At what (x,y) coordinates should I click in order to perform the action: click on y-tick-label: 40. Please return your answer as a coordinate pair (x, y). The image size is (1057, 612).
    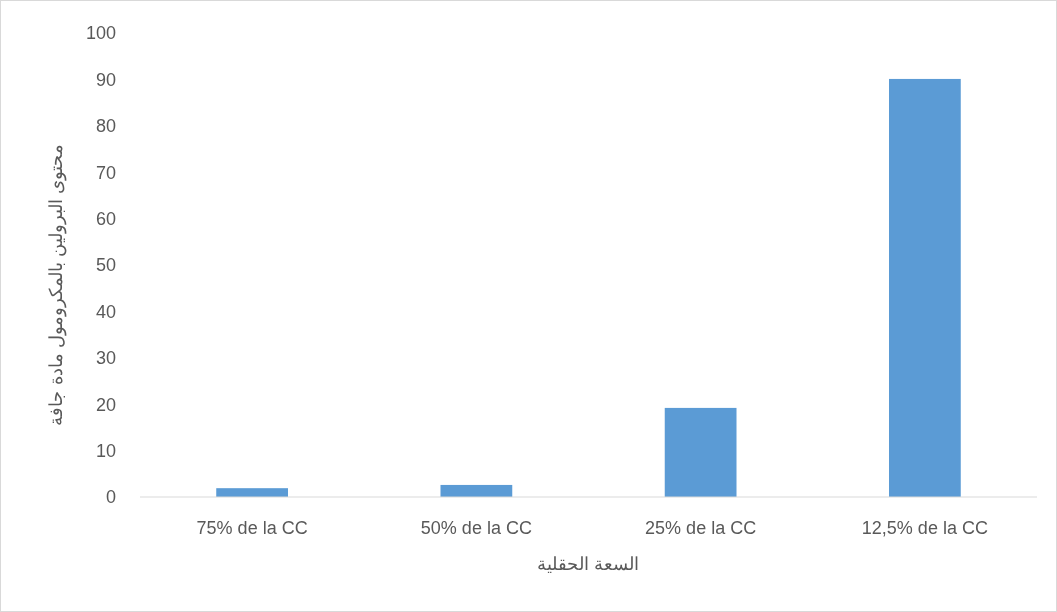
    Looking at the image, I should click on (105, 311).